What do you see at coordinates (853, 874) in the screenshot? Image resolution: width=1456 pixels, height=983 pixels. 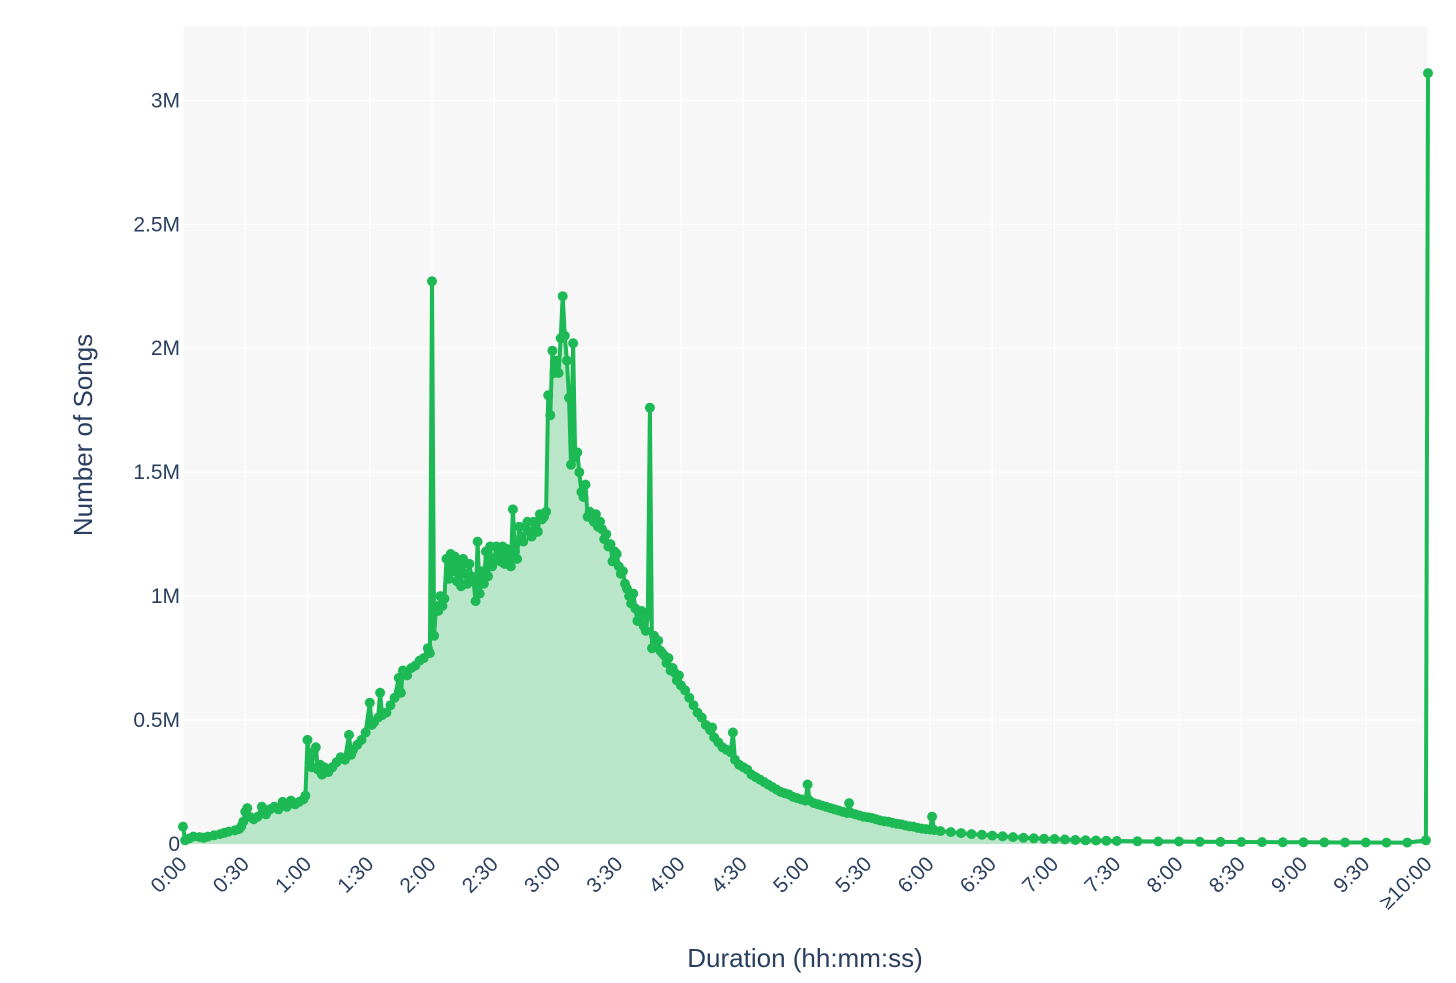 I see `x-tick-label: 5:30` at bounding box center [853, 874].